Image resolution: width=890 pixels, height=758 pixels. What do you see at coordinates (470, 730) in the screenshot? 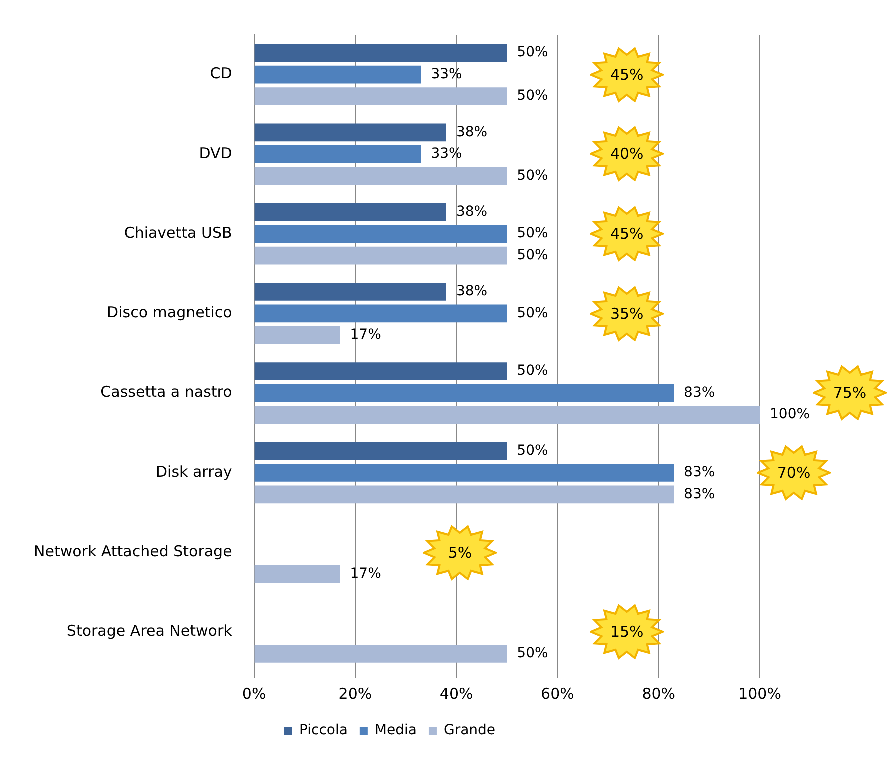
I see `legend-label: Grande` at bounding box center [470, 730].